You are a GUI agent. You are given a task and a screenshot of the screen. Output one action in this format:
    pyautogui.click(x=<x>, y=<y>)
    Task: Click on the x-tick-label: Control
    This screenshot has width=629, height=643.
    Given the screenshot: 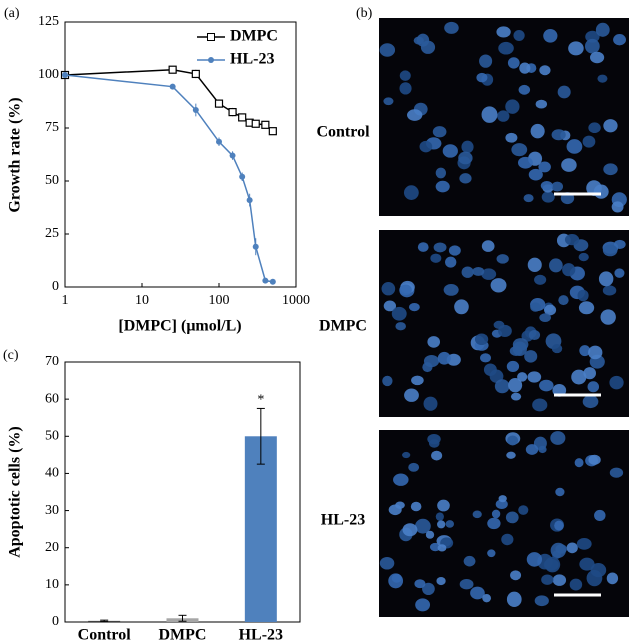 What is the action you would take?
    pyautogui.click(x=105, y=635)
    